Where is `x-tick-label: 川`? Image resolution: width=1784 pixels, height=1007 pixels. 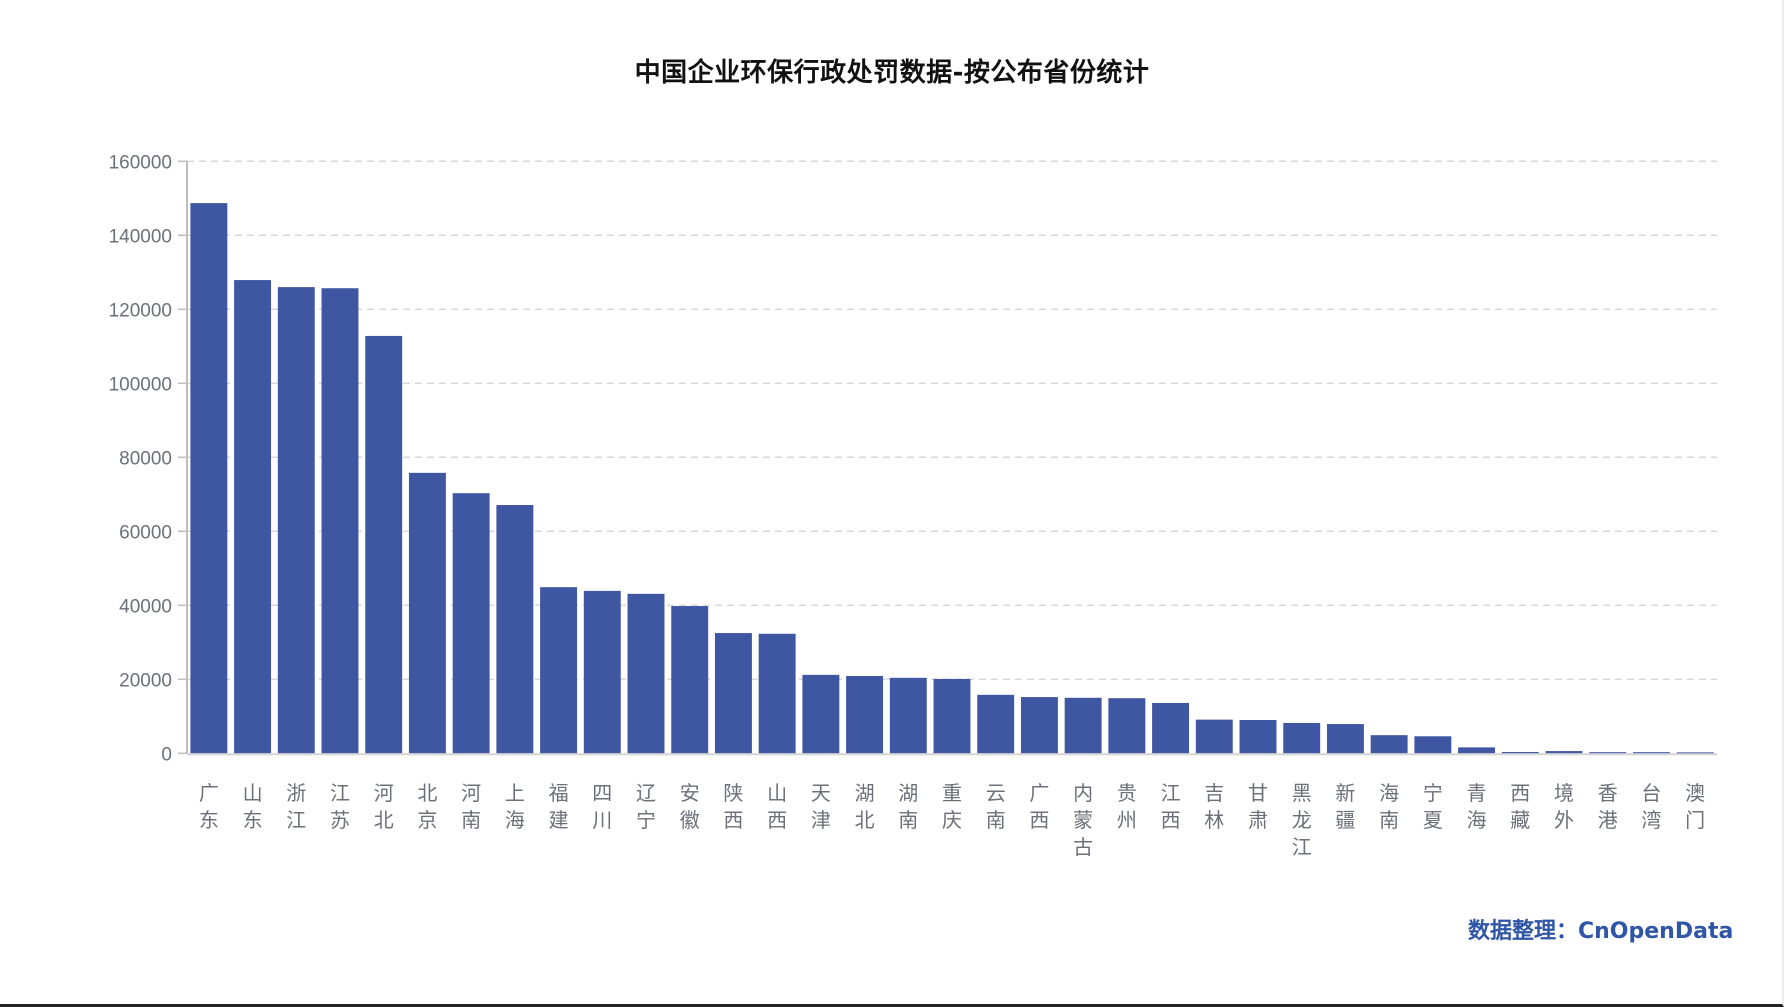
x-tick-label: 川 is located at coordinates (602, 820).